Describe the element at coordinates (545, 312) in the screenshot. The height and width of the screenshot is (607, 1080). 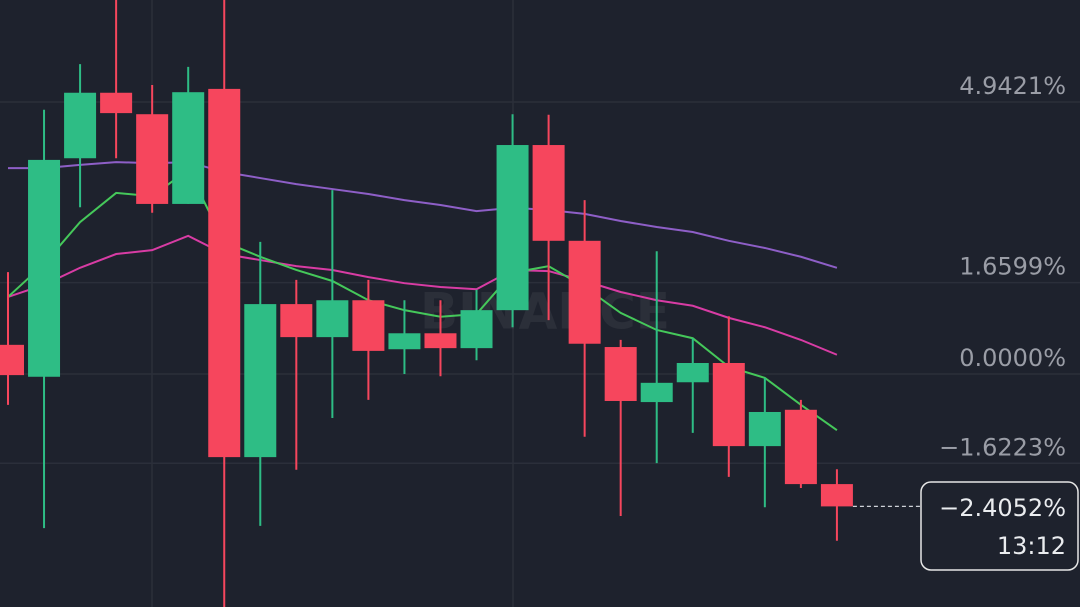
I see `watermark: BINANCE` at that location.